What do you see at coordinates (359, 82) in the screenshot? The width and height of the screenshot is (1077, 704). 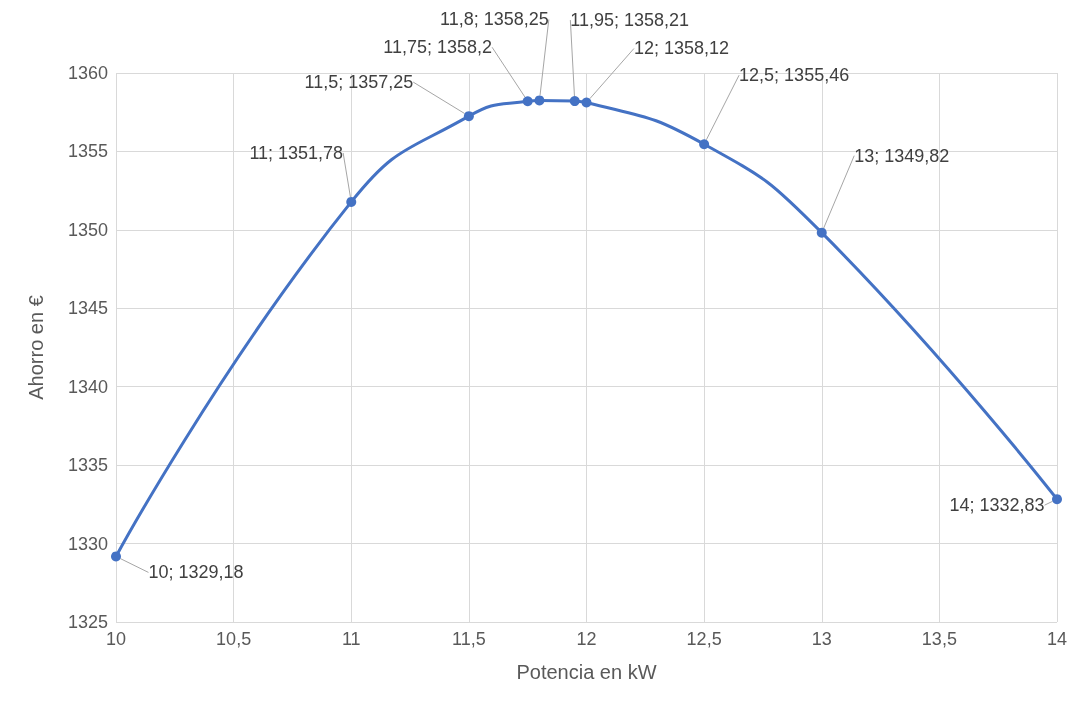 I see `data-label: 11,5; 1357,25` at bounding box center [359, 82].